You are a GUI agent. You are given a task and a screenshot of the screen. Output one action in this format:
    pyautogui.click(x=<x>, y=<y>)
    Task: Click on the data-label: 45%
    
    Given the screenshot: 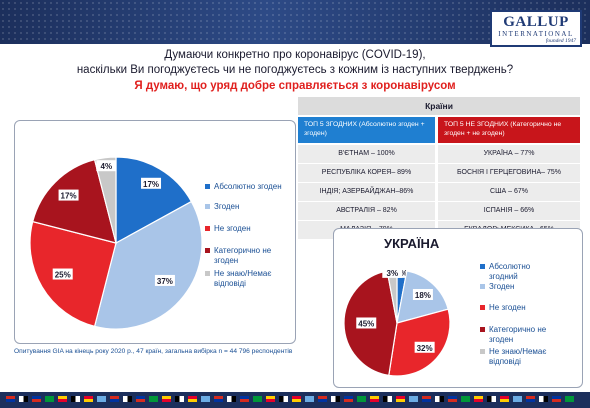 What is the action you would take?
    pyautogui.click(x=366, y=323)
    